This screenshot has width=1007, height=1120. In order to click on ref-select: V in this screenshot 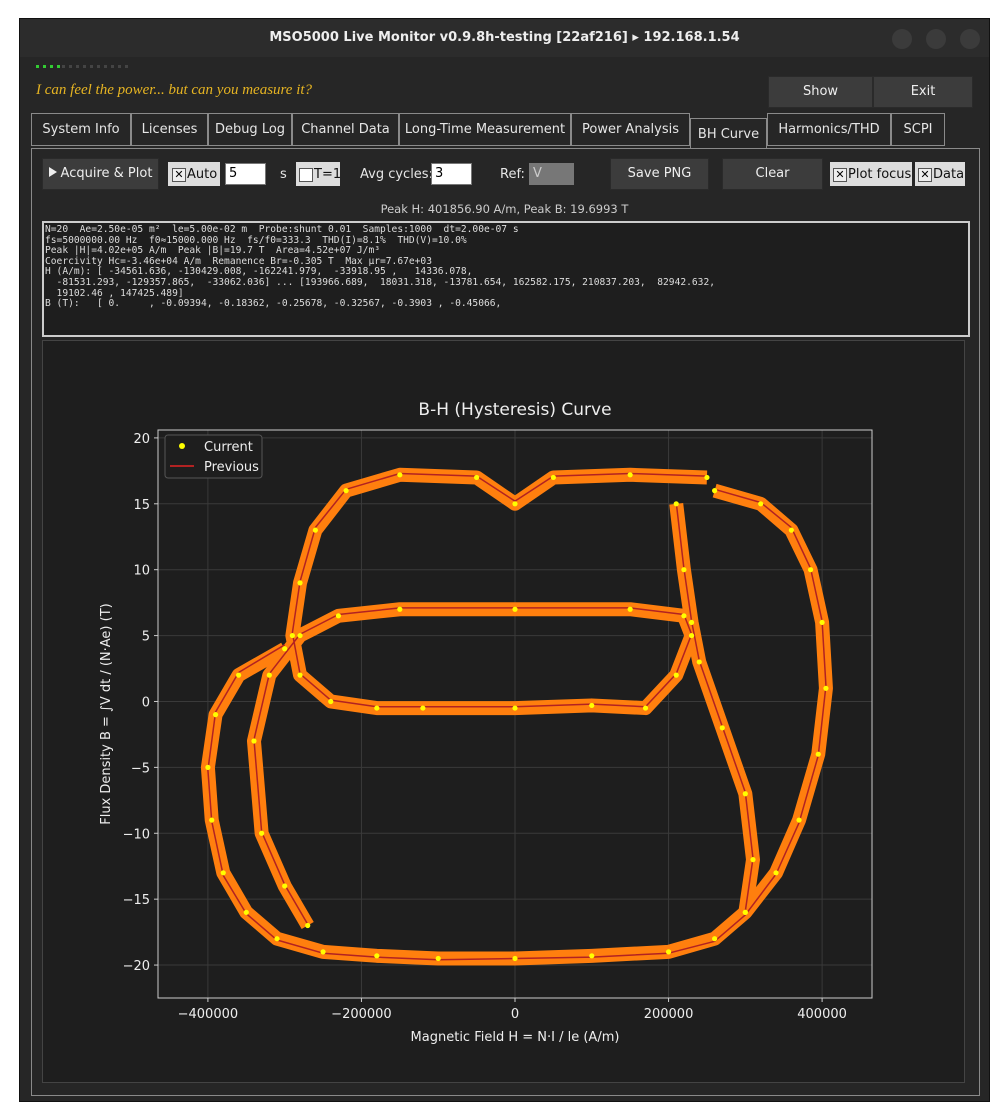, I will do `click(551, 174)`.